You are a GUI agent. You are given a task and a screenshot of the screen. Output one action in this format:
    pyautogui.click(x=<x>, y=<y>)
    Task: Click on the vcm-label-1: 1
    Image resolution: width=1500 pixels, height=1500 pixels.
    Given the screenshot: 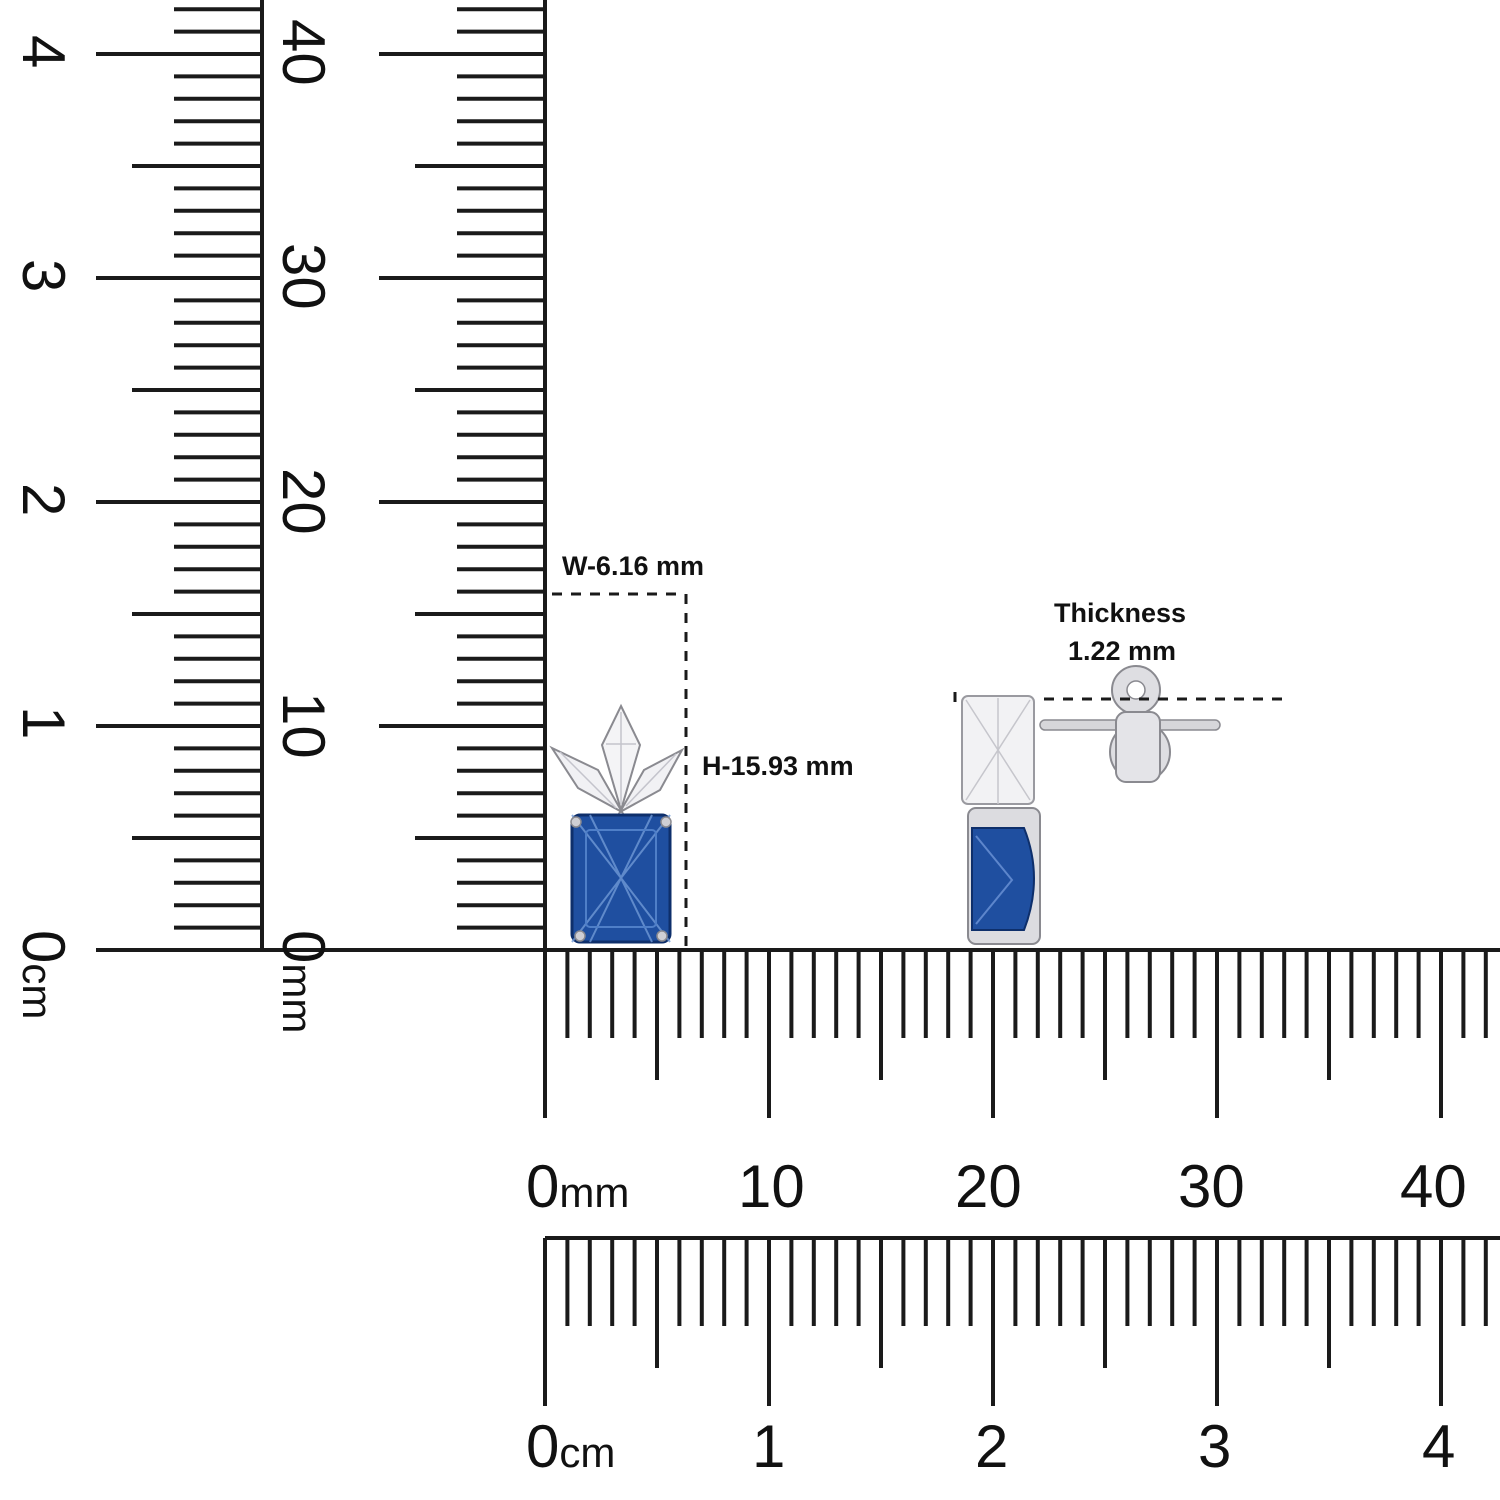 What is the action you would take?
    pyautogui.click(x=43, y=723)
    